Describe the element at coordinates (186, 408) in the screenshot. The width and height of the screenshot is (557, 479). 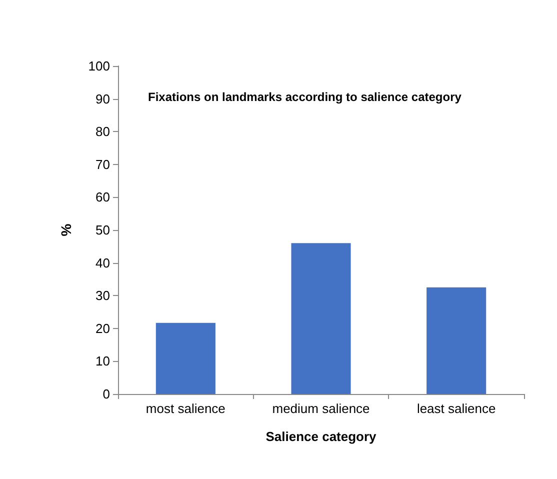
I see `x-tick-label: most salience` at that location.